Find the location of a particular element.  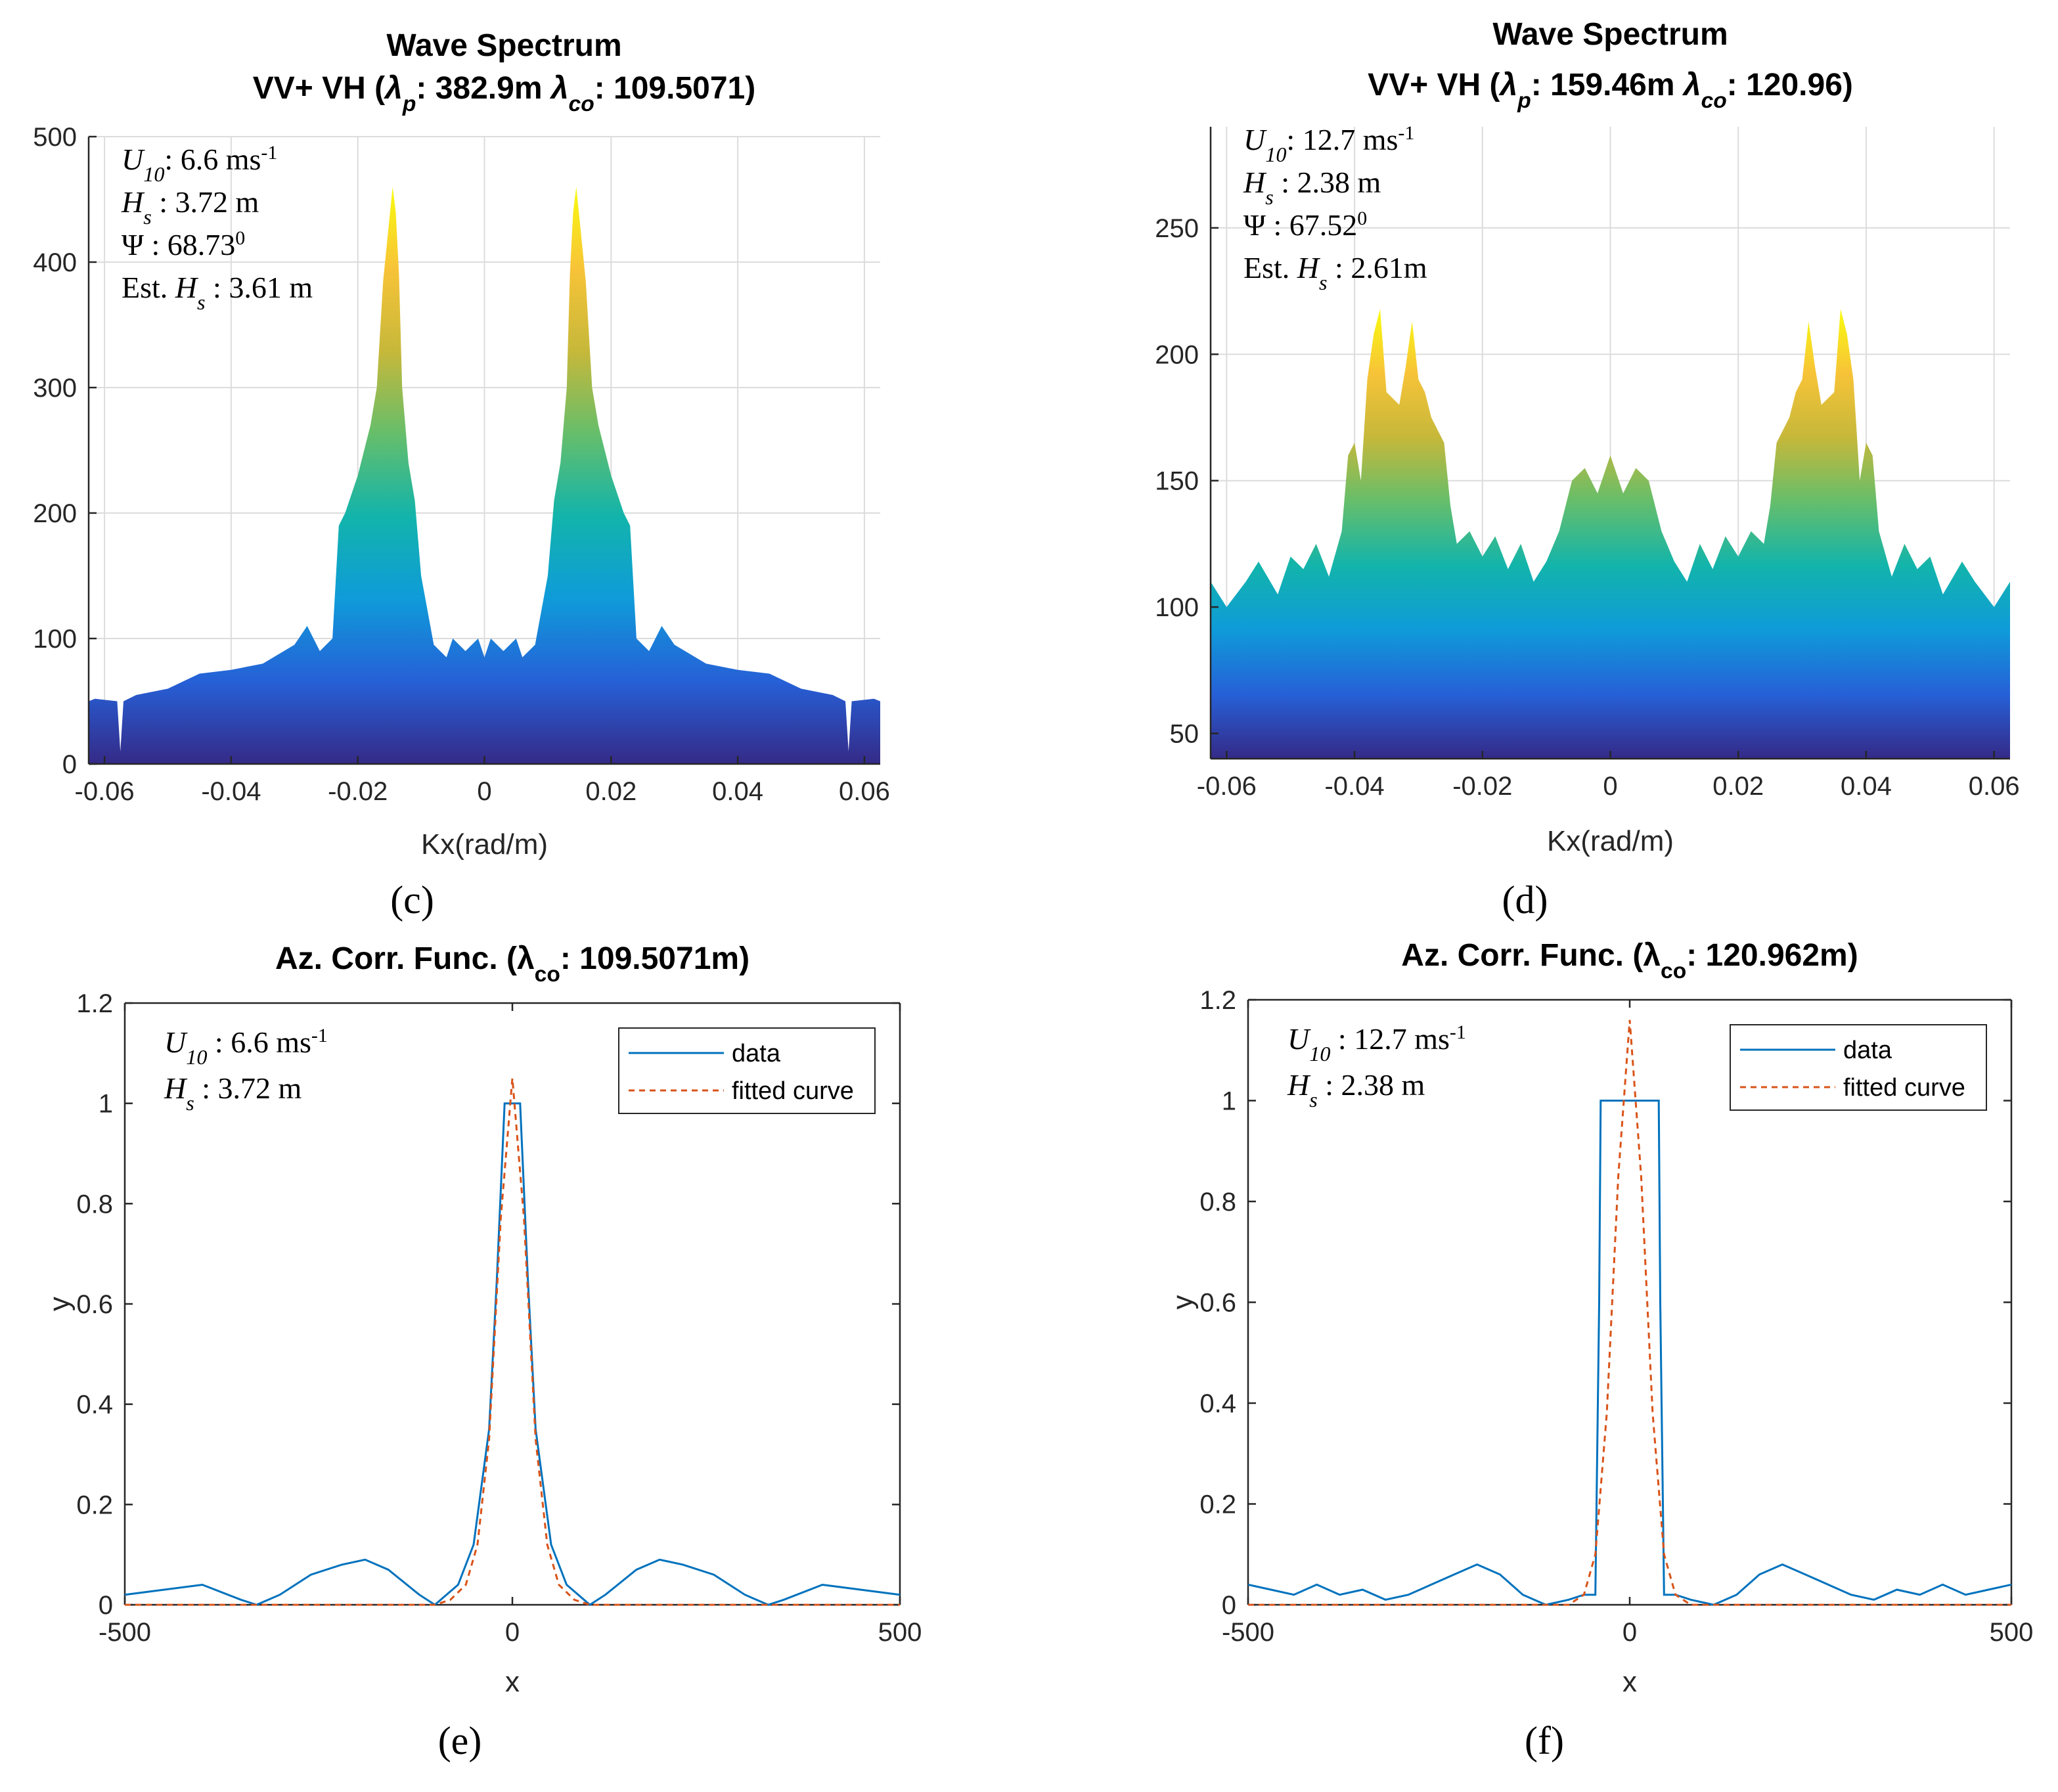

panel-label: (c) is located at coordinates (412, 900).